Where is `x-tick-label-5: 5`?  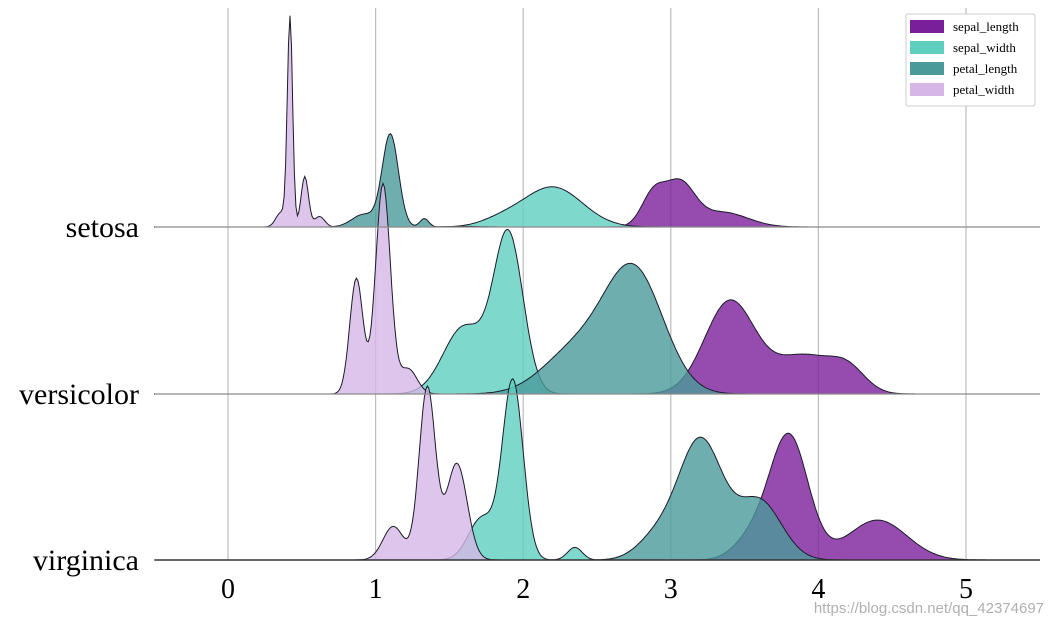
x-tick-label-5: 5 is located at coordinates (966, 589).